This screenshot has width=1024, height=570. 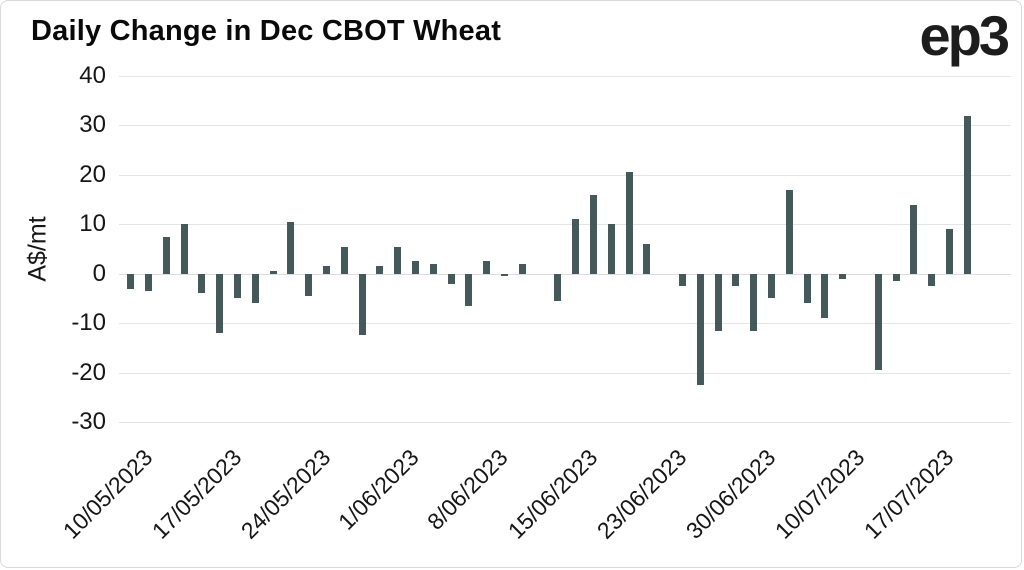 I want to click on y-tick-label: -30, so click(x=88, y=421).